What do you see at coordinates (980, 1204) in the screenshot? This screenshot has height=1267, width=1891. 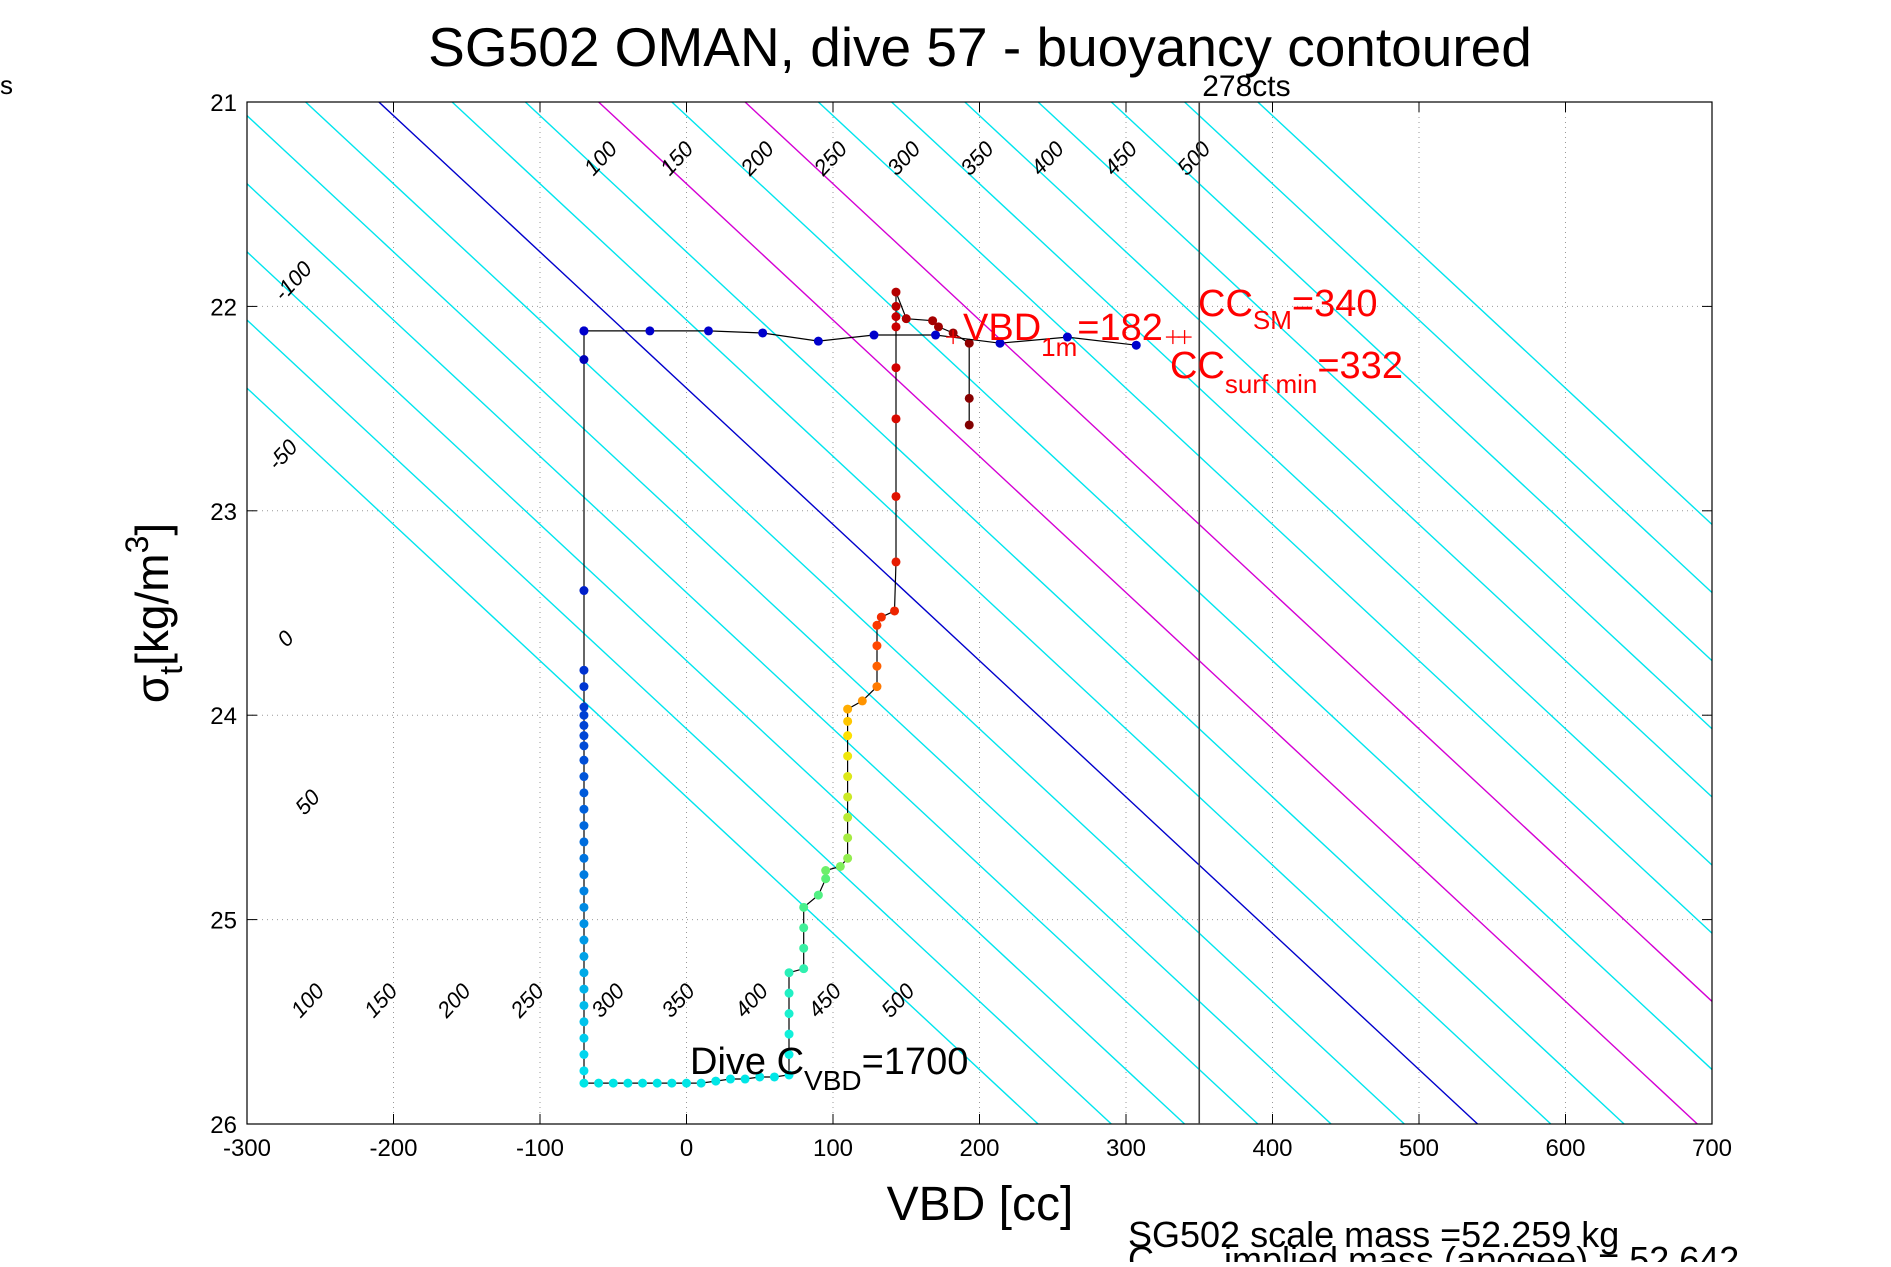 I see `x-axis-label: VBD [cc]` at bounding box center [980, 1204].